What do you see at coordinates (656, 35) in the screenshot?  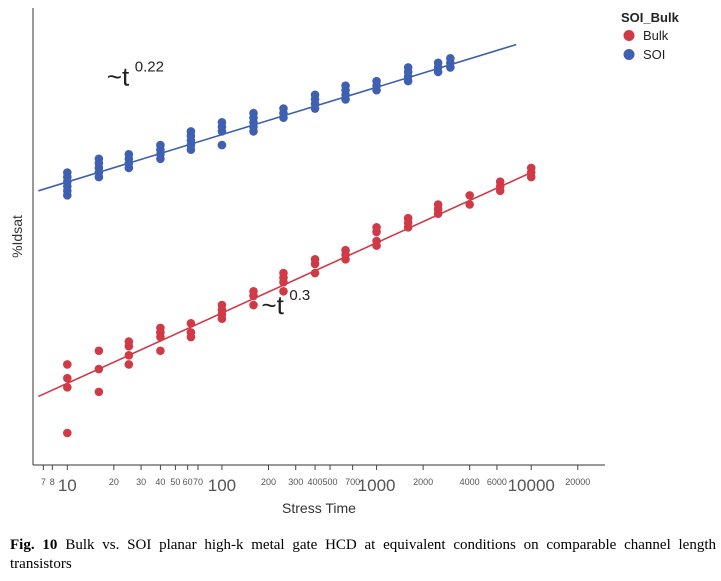 I see `legend-label-bulk: Bulk` at bounding box center [656, 35].